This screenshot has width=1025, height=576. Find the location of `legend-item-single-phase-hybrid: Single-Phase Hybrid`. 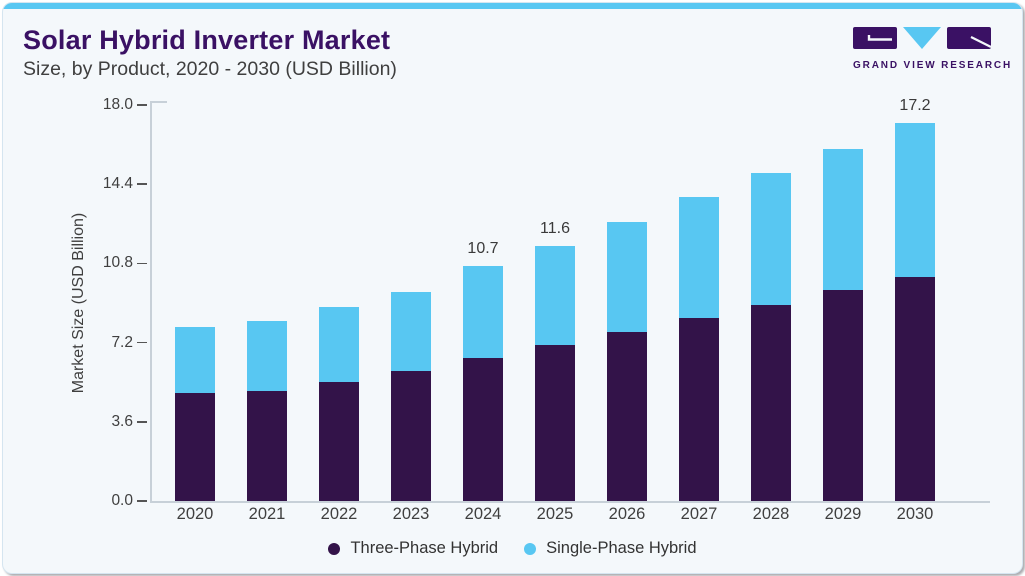

legend-item-single-phase-hybrid: Single-Phase Hybrid is located at coordinates (610, 548).